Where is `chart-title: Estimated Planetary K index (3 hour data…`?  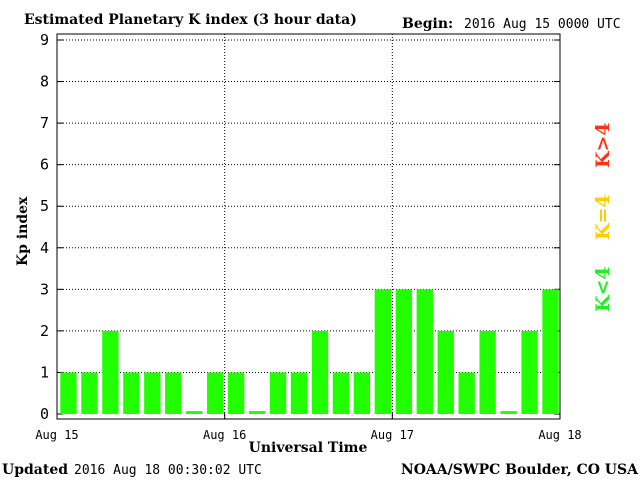
chart-title: Estimated Planetary K index (3 hour data… is located at coordinates (190, 20).